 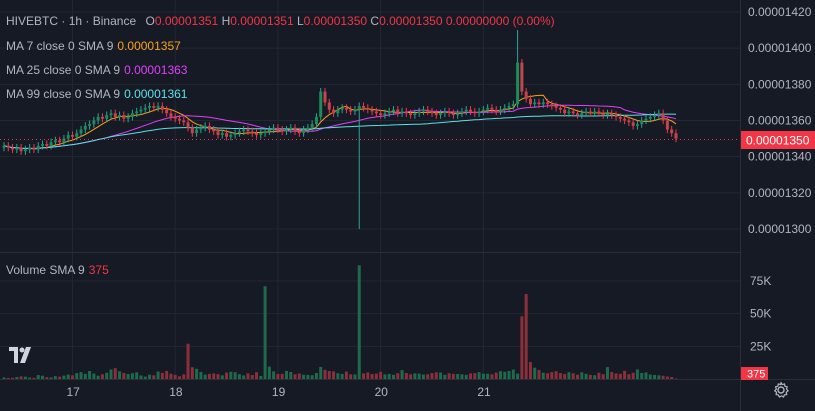 I want to click on last-price-label: 0.00001350, so click(x=778, y=141).